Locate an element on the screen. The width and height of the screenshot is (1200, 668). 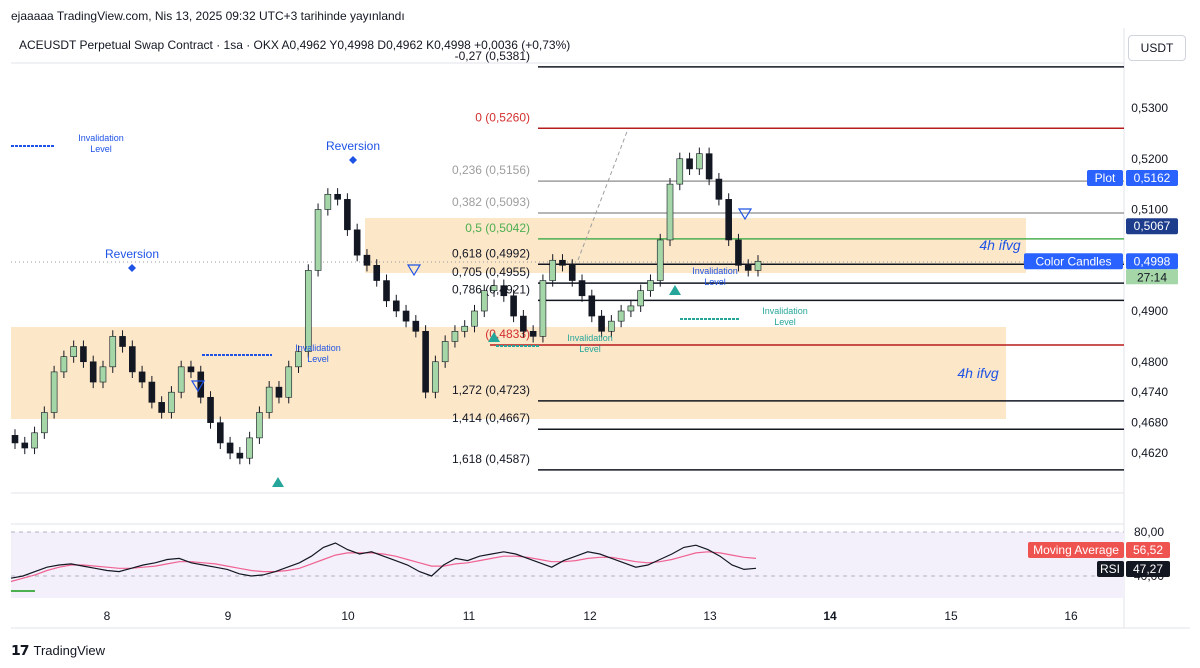
rsi-name-label: RSI is located at coordinates (1110, 569).